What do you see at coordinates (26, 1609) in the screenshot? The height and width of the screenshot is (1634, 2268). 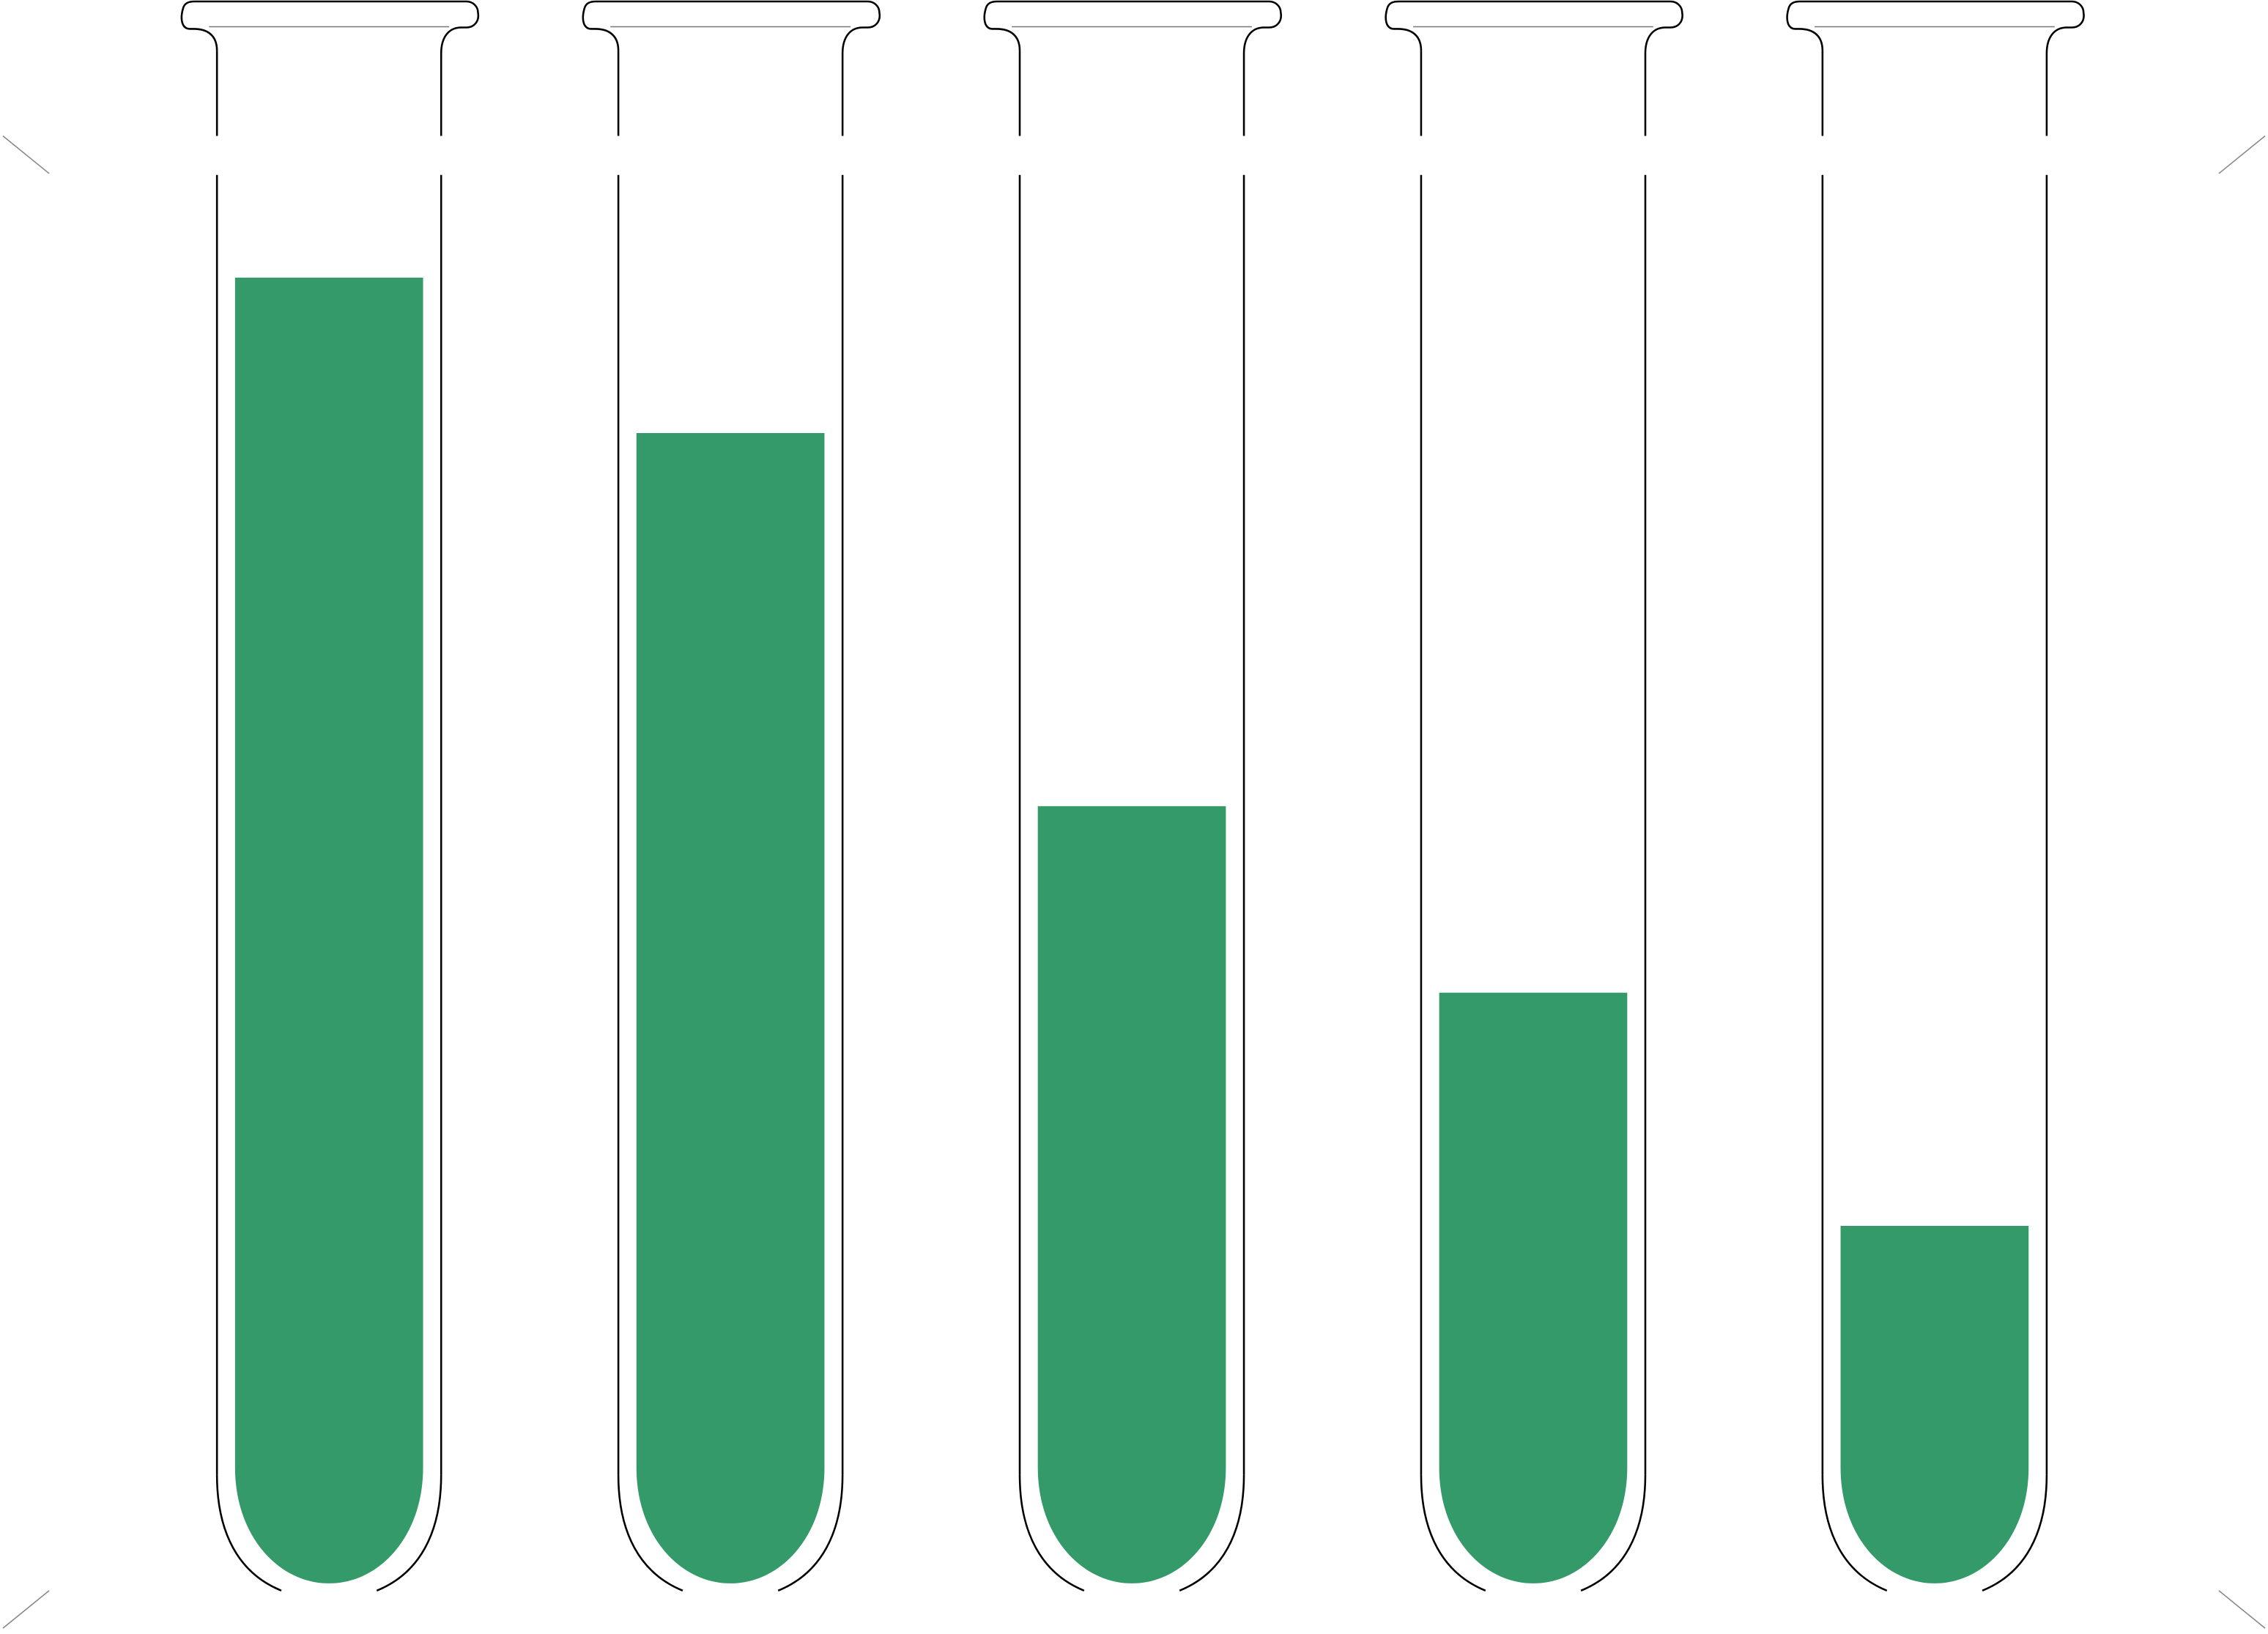 I see `crop-mark-bottom-left` at bounding box center [26, 1609].